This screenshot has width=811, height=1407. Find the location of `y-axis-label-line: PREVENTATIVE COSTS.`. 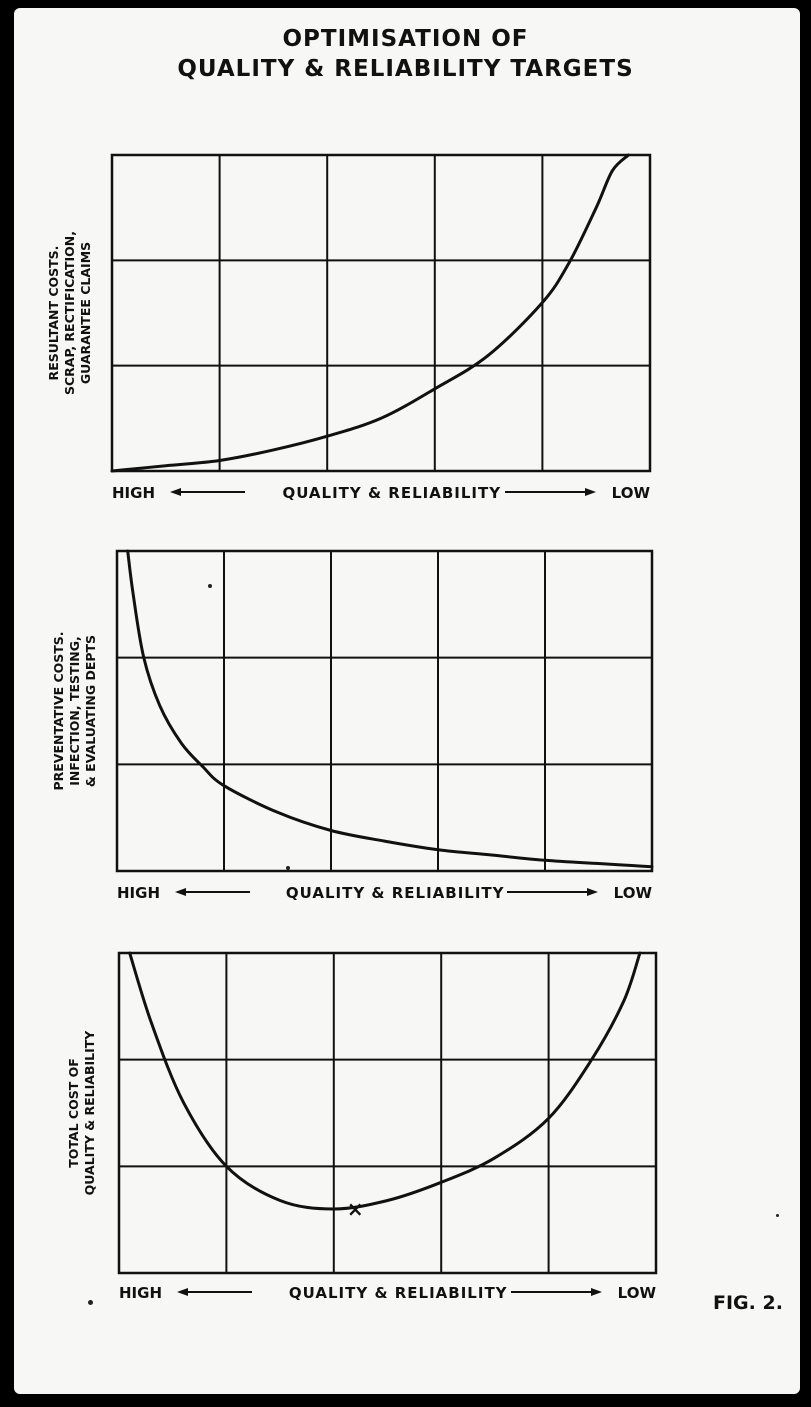

y-axis-label-line: PREVENTATIVE COSTS. is located at coordinates (58, 710).